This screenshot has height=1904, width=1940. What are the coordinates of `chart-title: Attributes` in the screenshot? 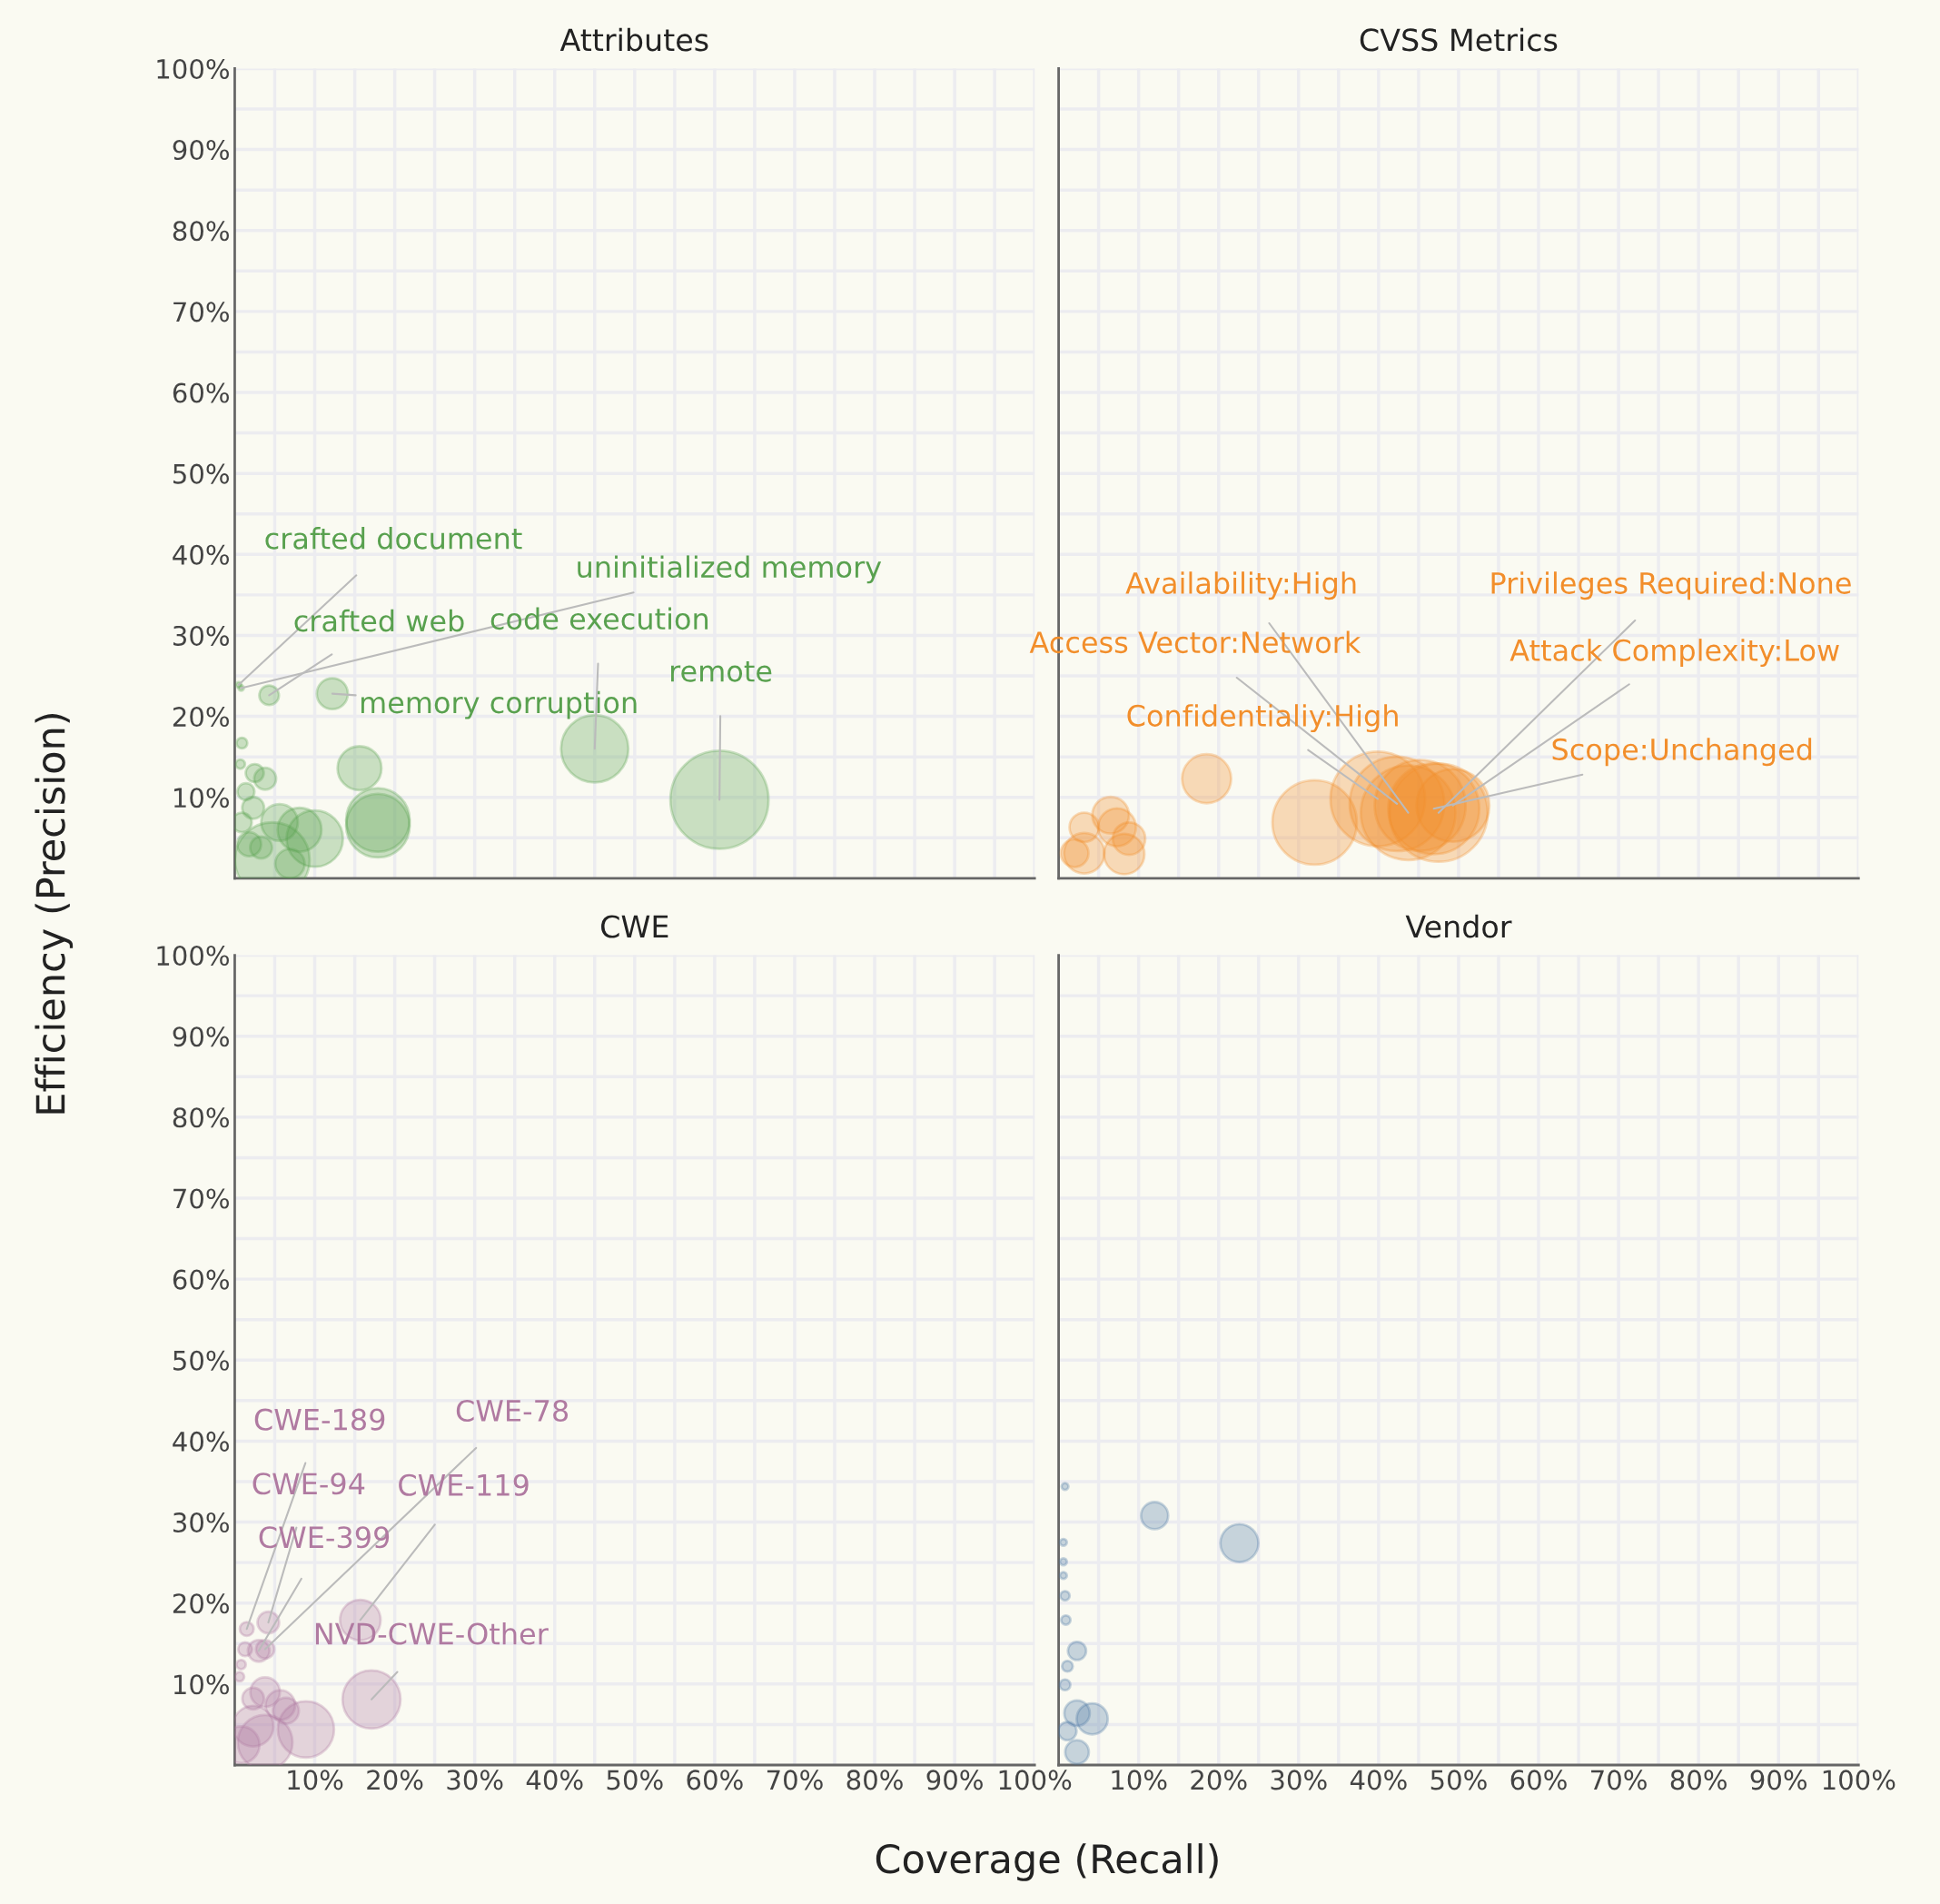 It's located at (633, 39).